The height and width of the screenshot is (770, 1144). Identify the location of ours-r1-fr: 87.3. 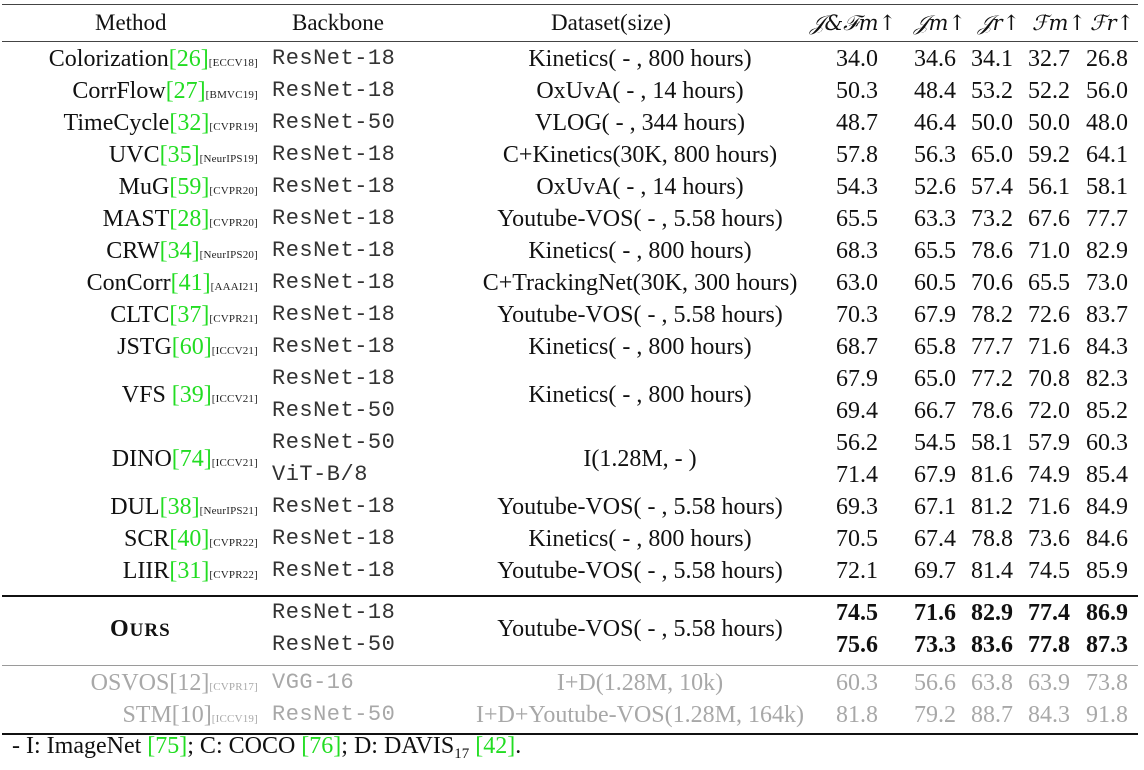
(1107, 645).